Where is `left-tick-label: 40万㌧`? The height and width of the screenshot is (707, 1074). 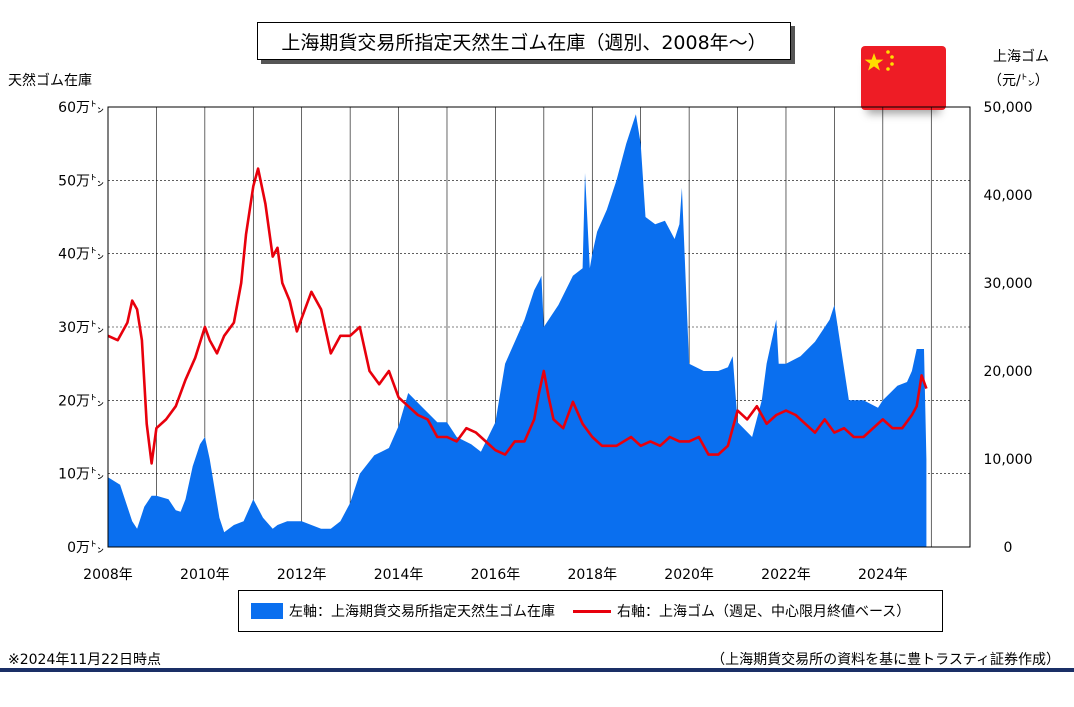
left-tick-label: 40万㌧ is located at coordinates (81, 255).